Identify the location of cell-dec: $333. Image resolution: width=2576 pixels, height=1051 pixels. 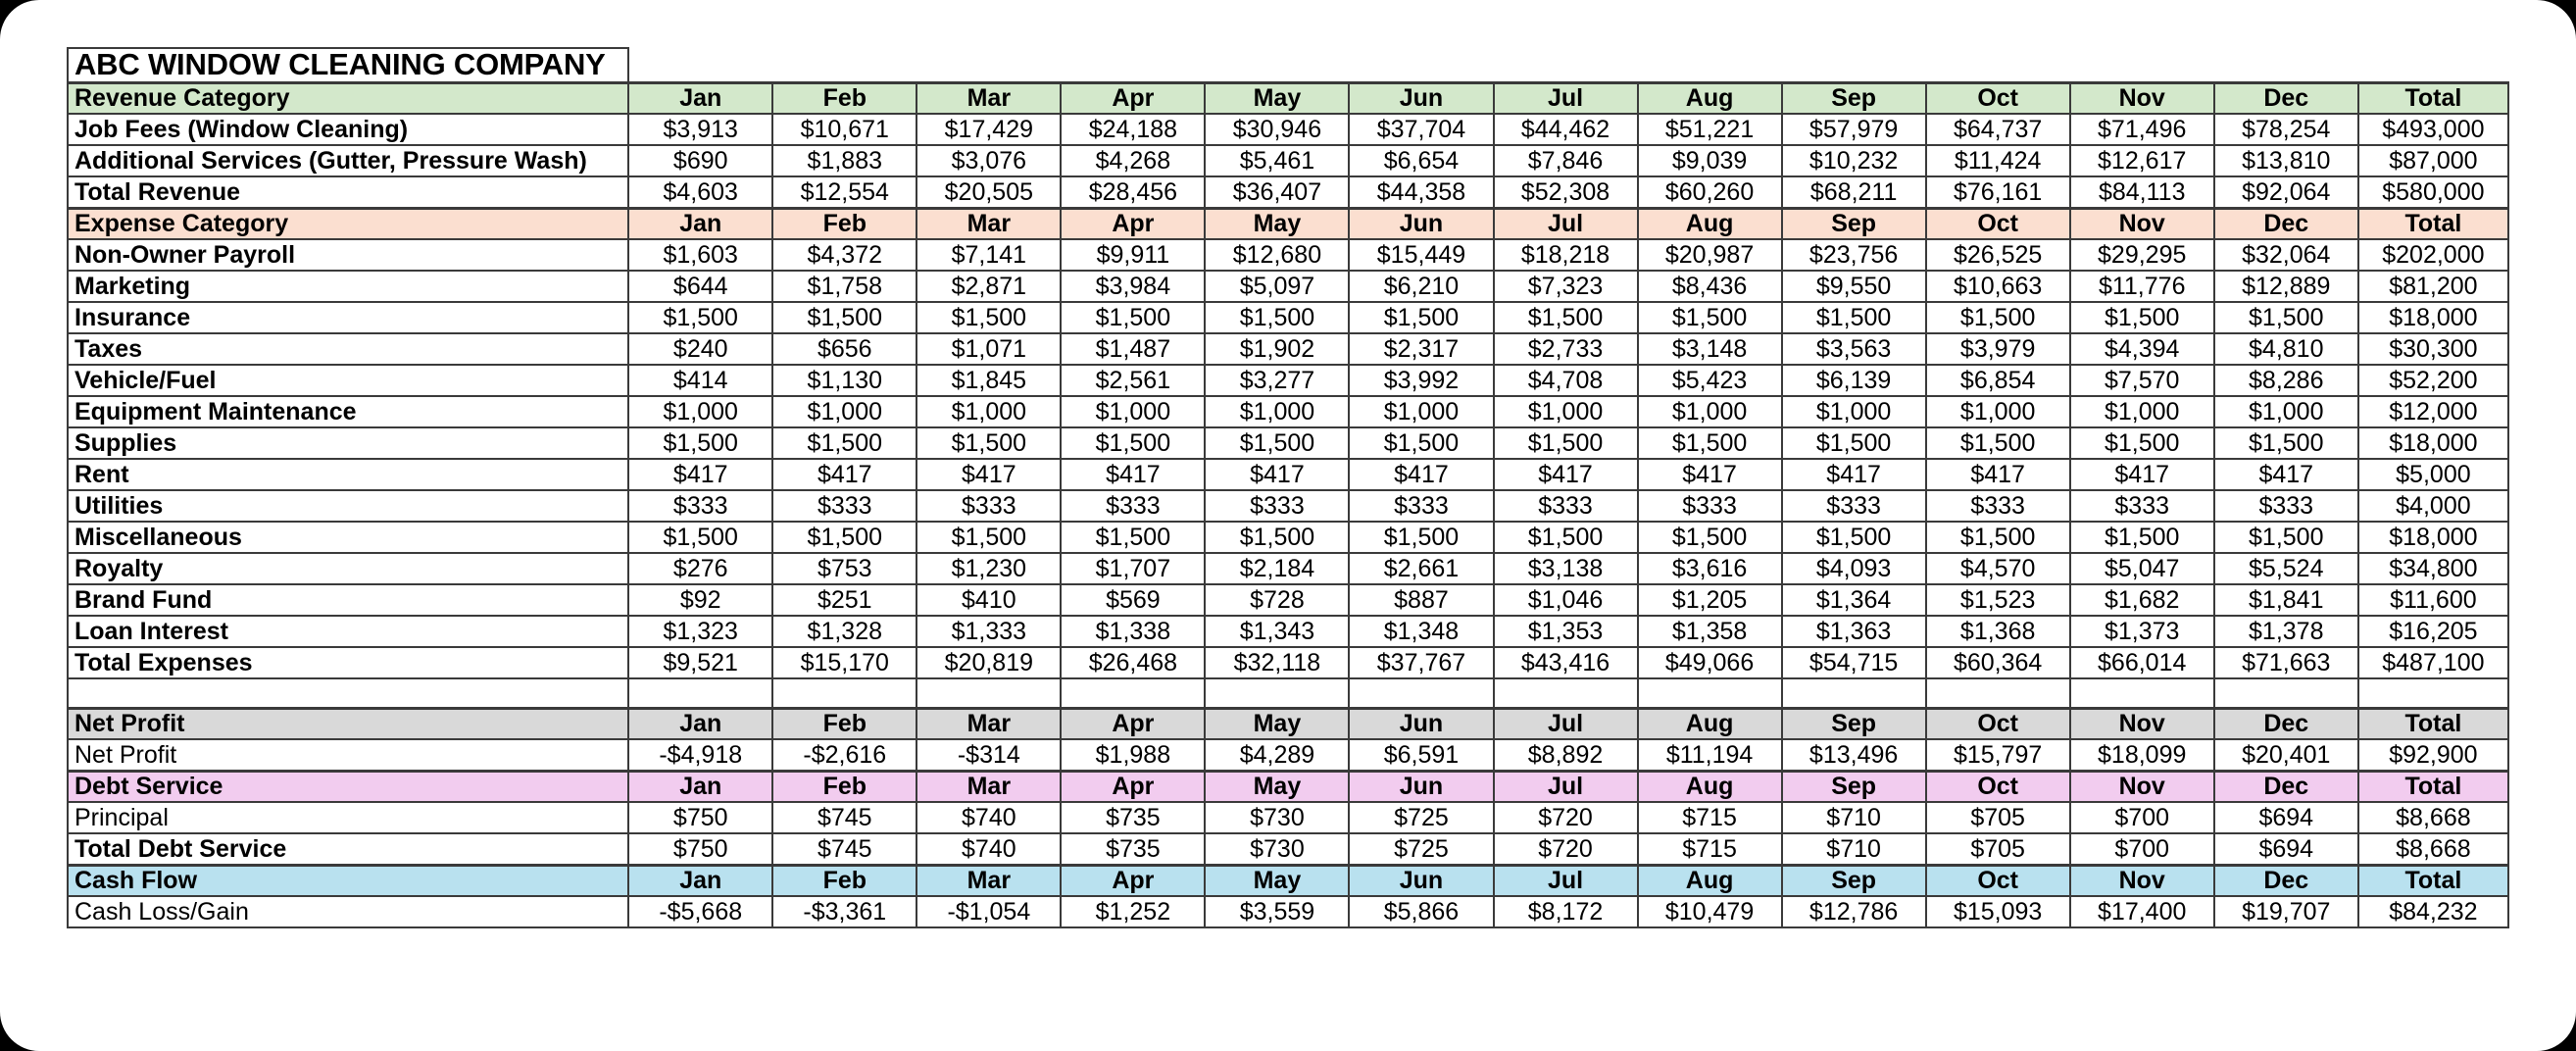
(2285, 507).